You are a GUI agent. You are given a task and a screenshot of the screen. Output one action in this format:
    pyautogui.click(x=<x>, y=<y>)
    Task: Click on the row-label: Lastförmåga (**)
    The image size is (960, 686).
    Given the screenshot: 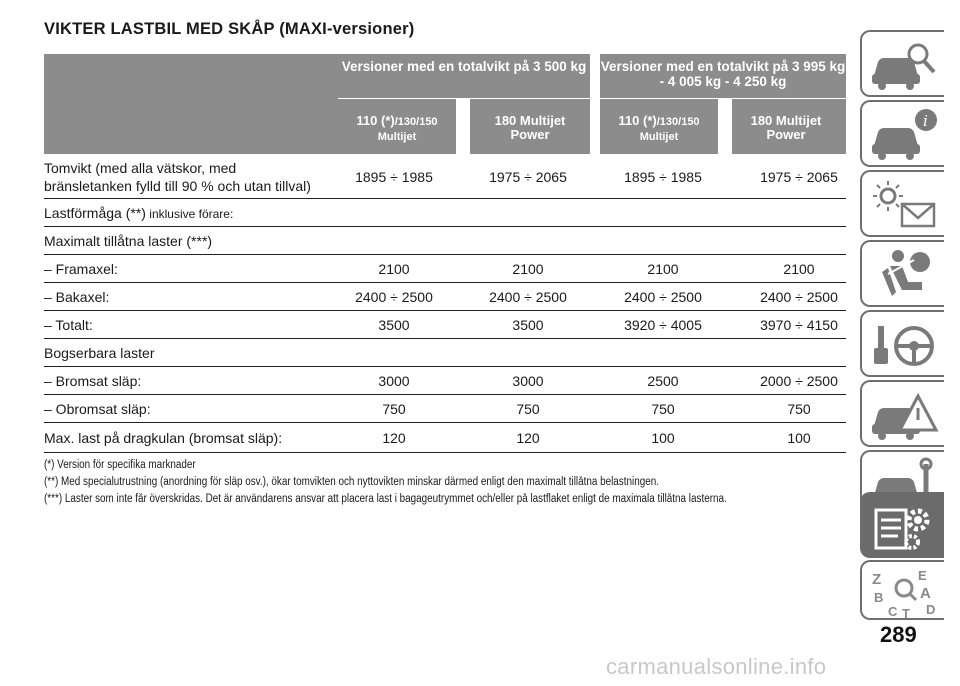 What is the action you would take?
    pyautogui.click(x=95, y=213)
    